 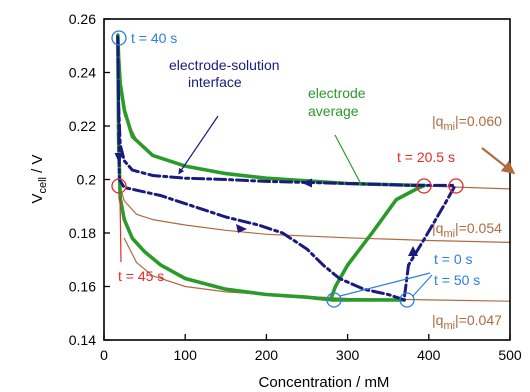 What do you see at coordinates (467, 230) in the screenshot?
I see `label-q2: |qmi|=0.054` at bounding box center [467, 230].